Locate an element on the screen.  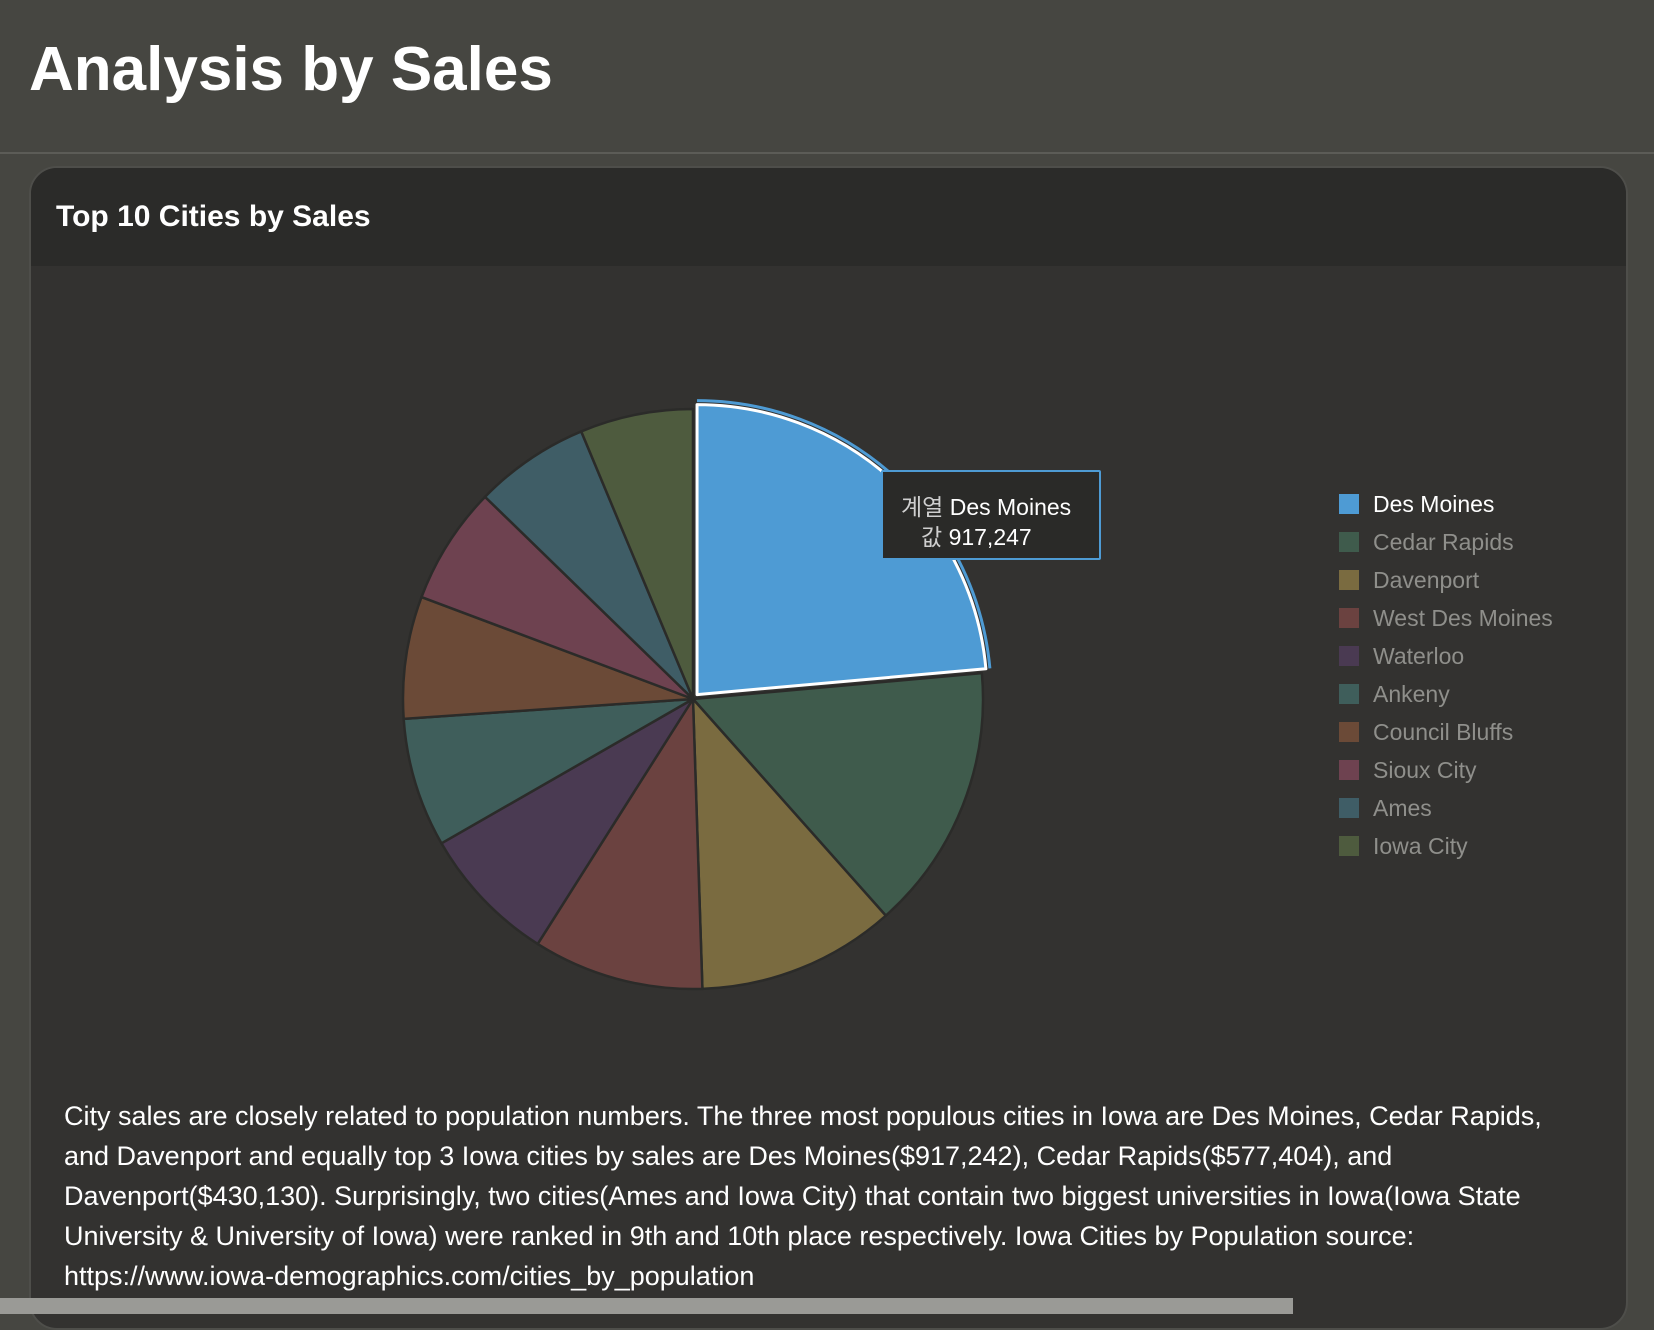
legend-label: Sioux City is located at coordinates (1425, 770).